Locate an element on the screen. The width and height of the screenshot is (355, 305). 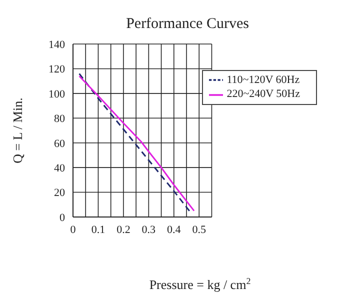
y-tick-label: 0 is located at coordinates (63, 218).